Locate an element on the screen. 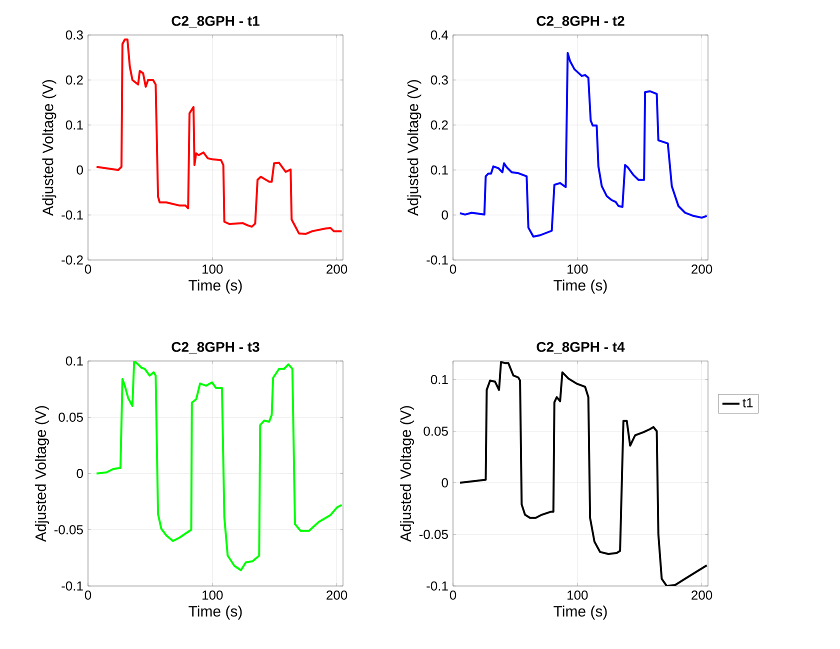 This screenshot has width=840, height=649. chart-title: C2_8GPH - t1 is located at coordinates (216, 22).